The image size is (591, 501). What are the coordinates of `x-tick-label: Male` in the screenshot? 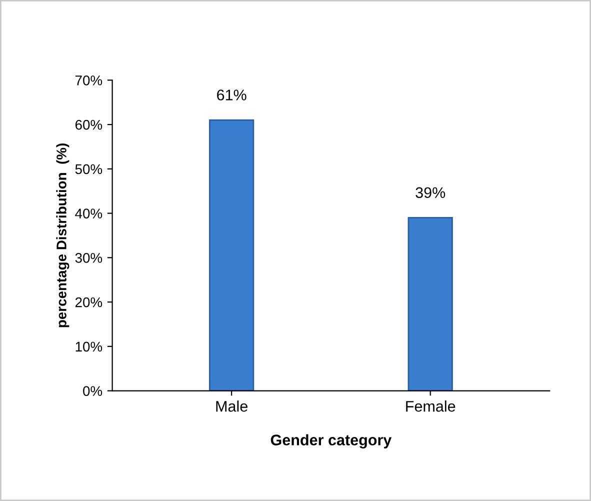 It's located at (232, 406).